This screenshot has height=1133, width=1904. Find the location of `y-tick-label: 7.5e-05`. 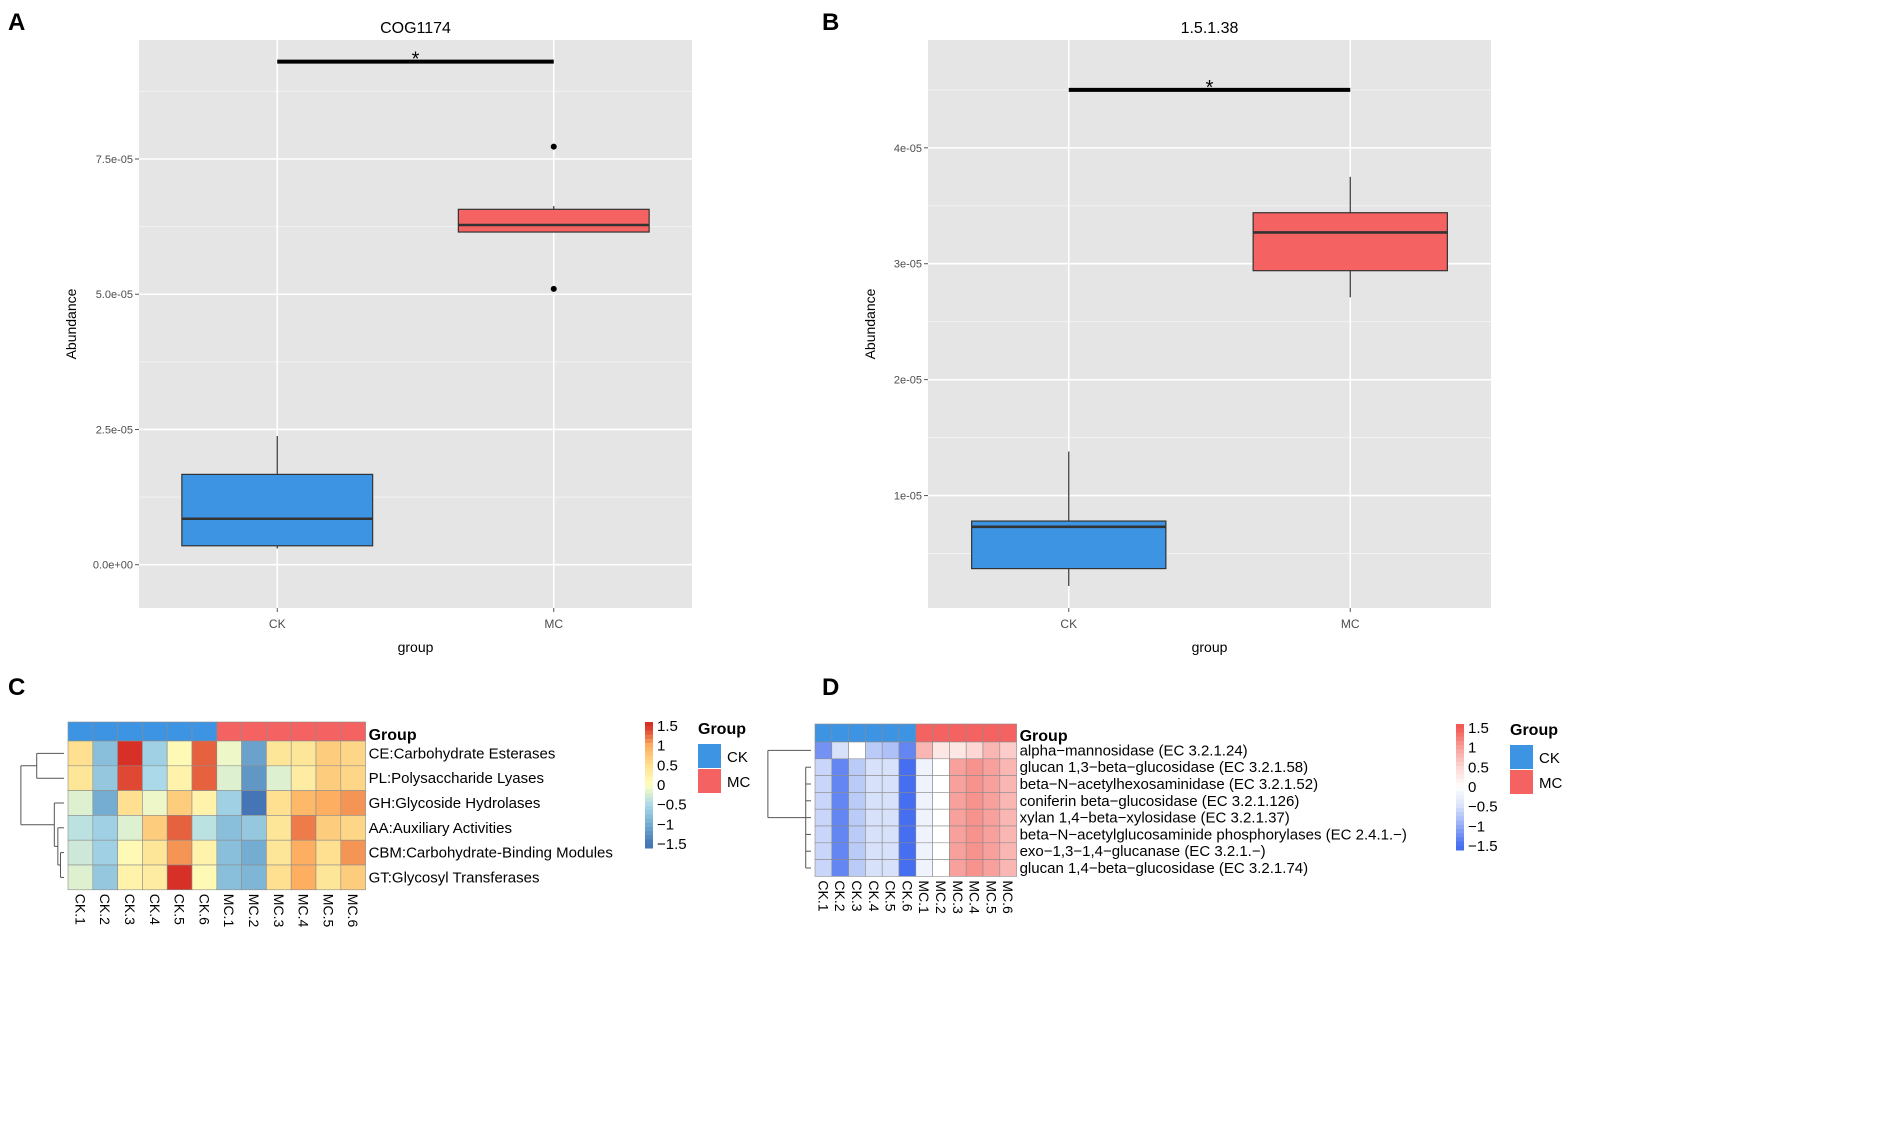

y-tick-label: 7.5e-05 is located at coordinates (114, 160).